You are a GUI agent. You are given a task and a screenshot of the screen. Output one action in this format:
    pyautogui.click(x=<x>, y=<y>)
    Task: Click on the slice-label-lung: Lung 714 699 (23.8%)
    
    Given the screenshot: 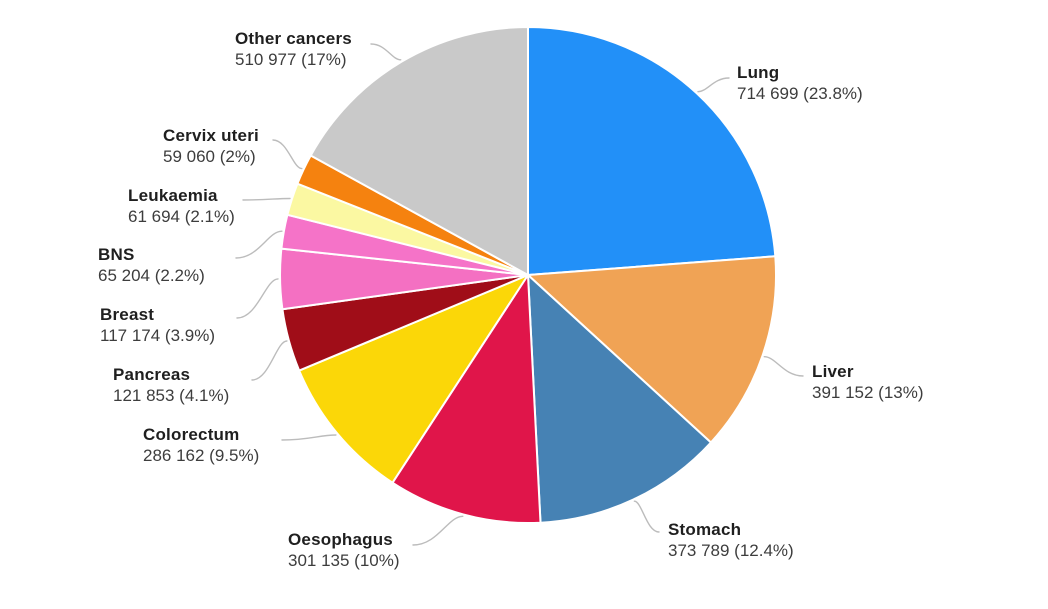 What is the action you would take?
    pyautogui.click(x=800, y=83)
    